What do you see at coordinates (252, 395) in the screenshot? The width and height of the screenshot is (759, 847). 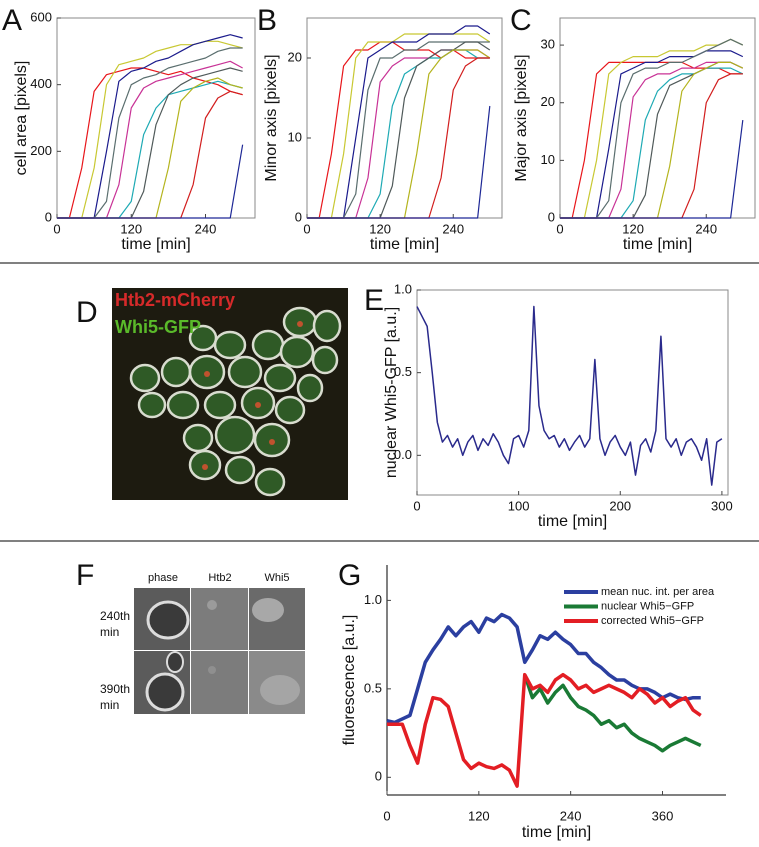 I see `nuclei` at bounding box center [252, 395].